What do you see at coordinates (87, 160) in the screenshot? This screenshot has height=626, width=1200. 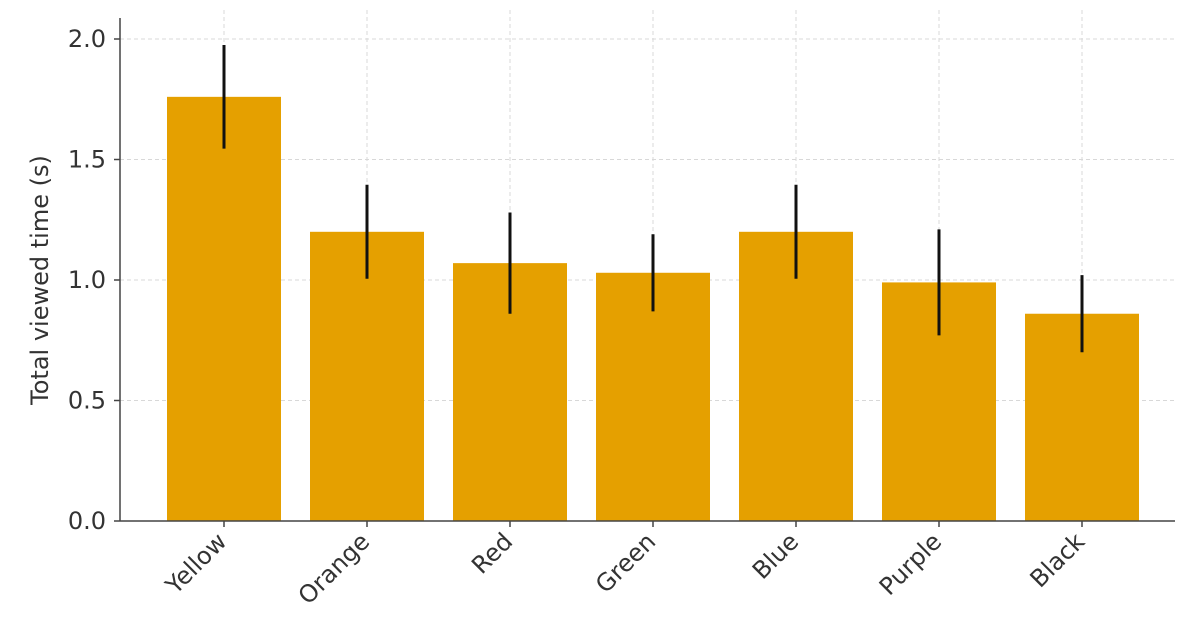 I see `y-tick-label: 1.5` at bounding box center [87, 160].